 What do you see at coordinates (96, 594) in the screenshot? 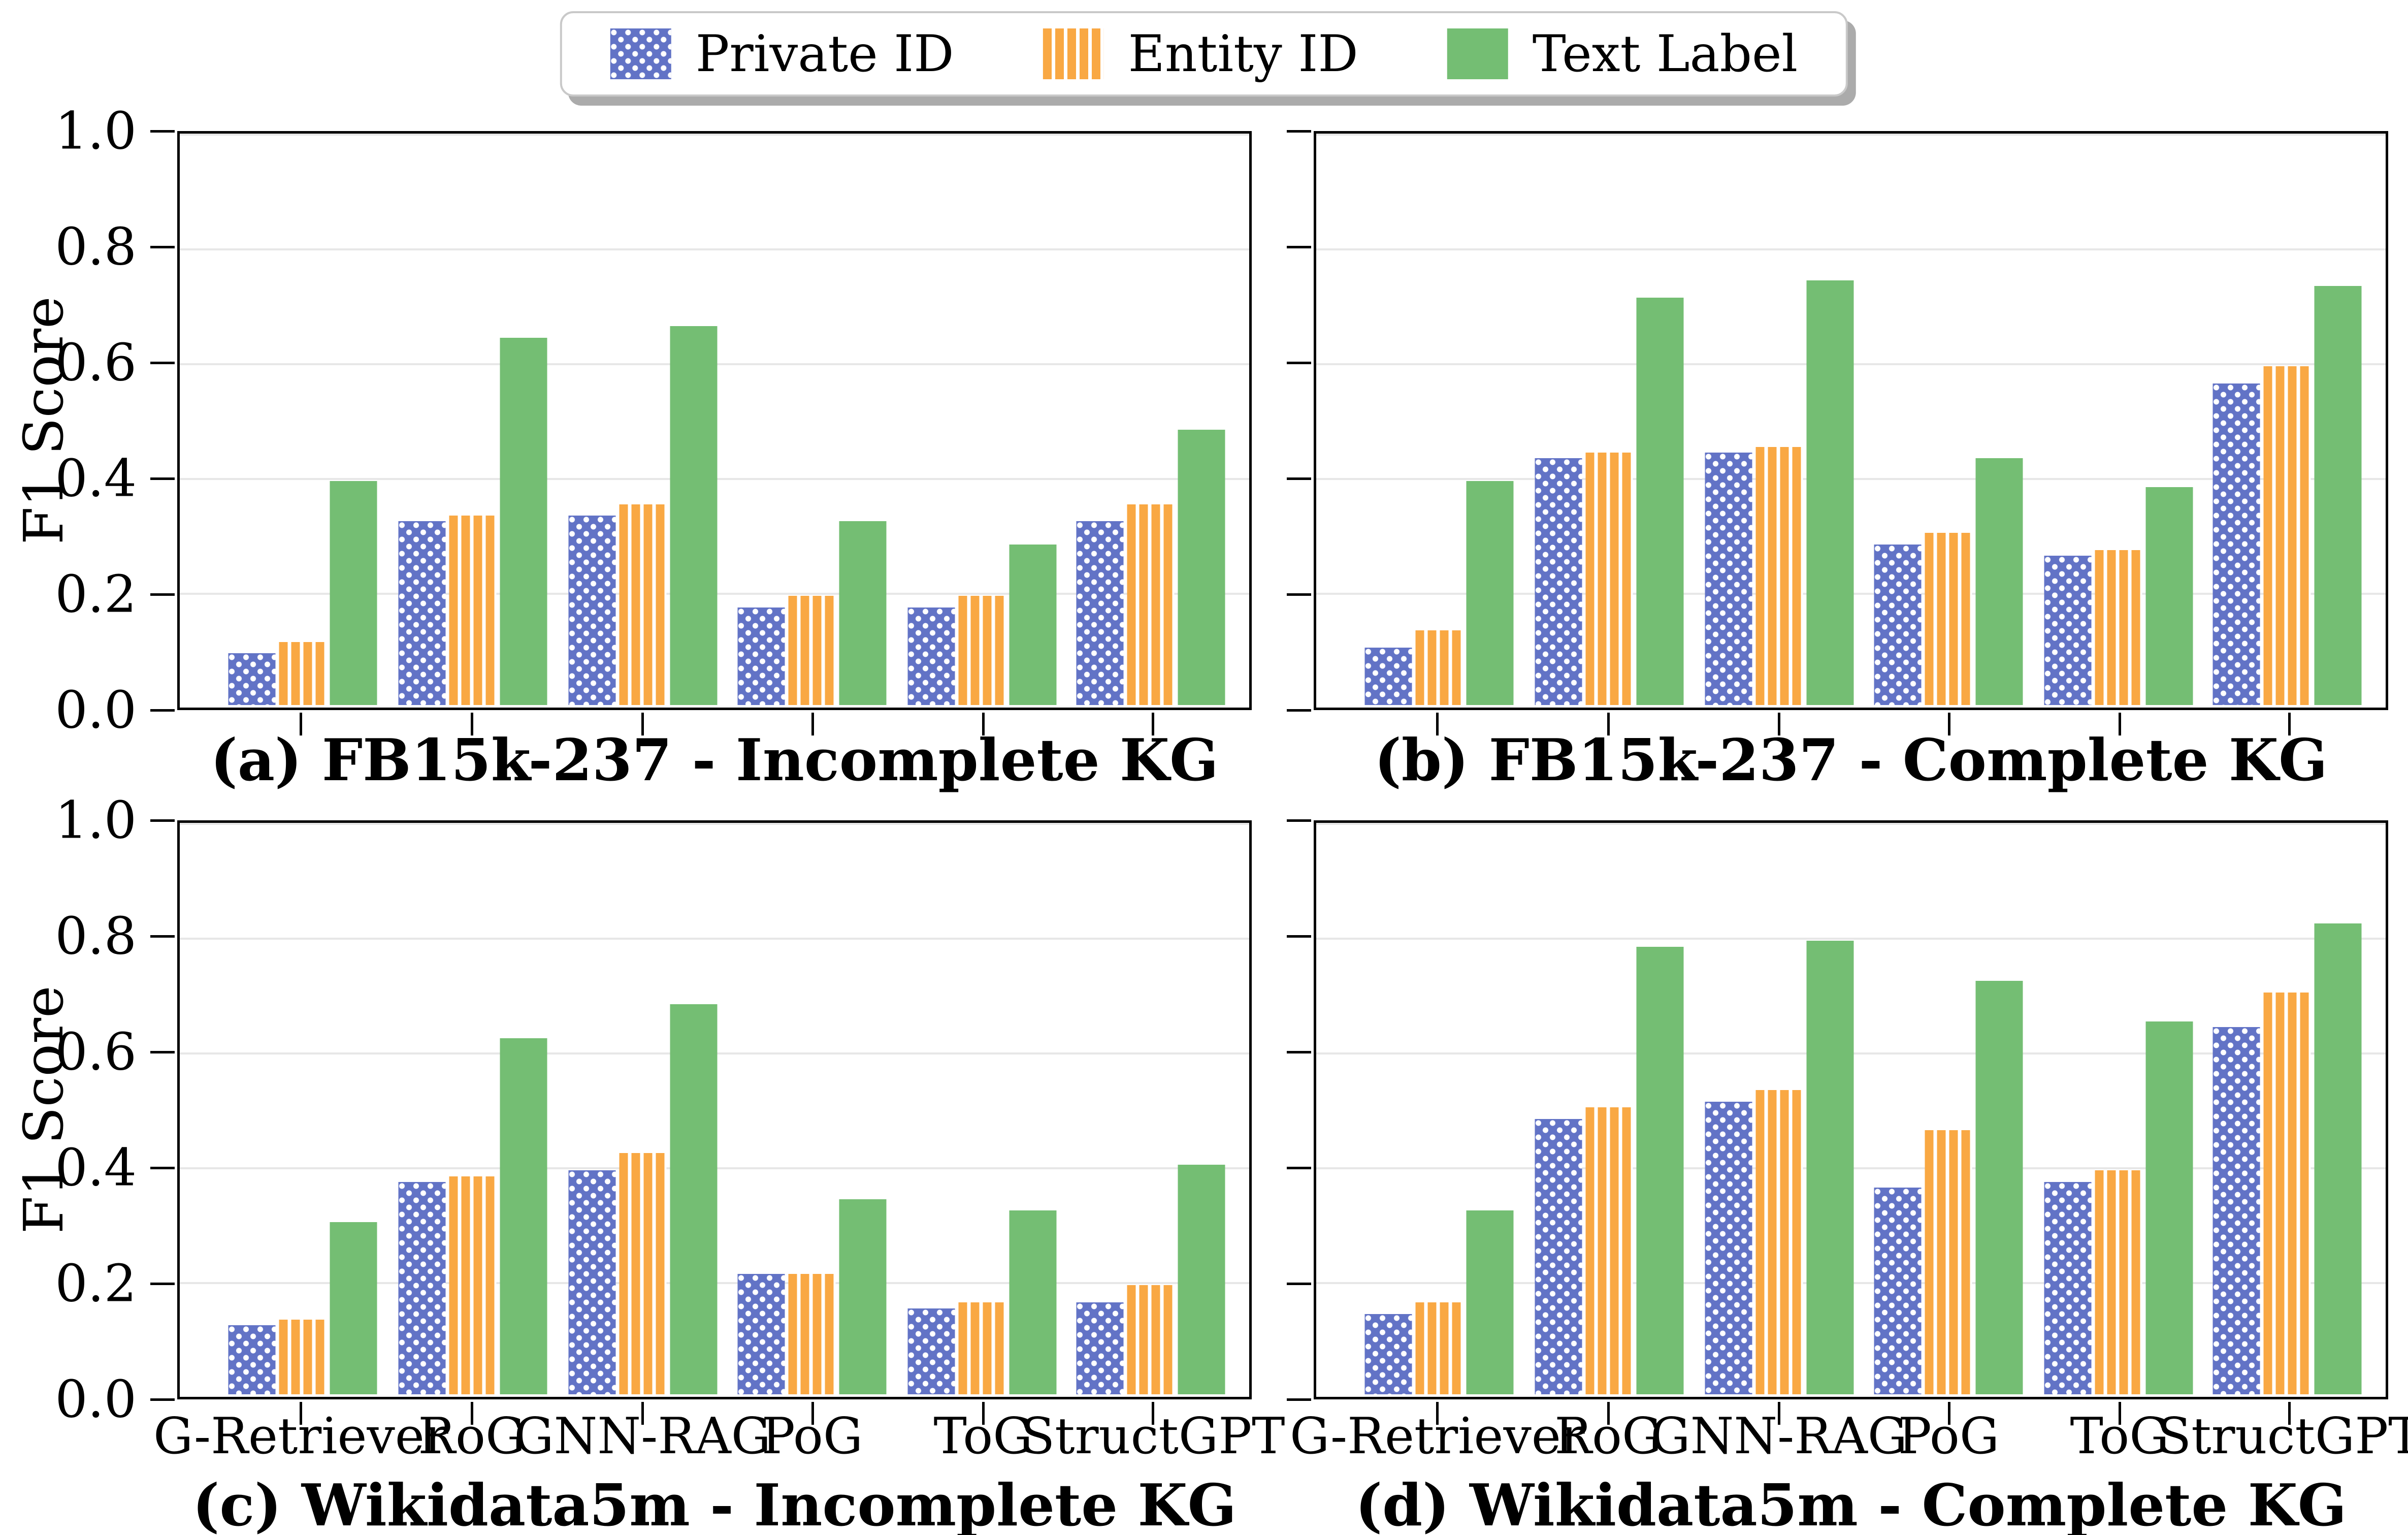
I see `y-tick-label: 0.2` at bounding box center [96, 594].